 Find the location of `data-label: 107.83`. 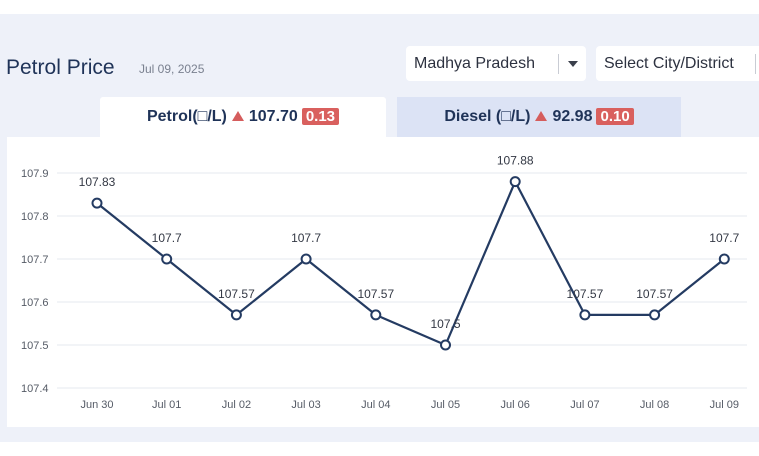

data-label: 107.83 is located at coordinates (97, 182).